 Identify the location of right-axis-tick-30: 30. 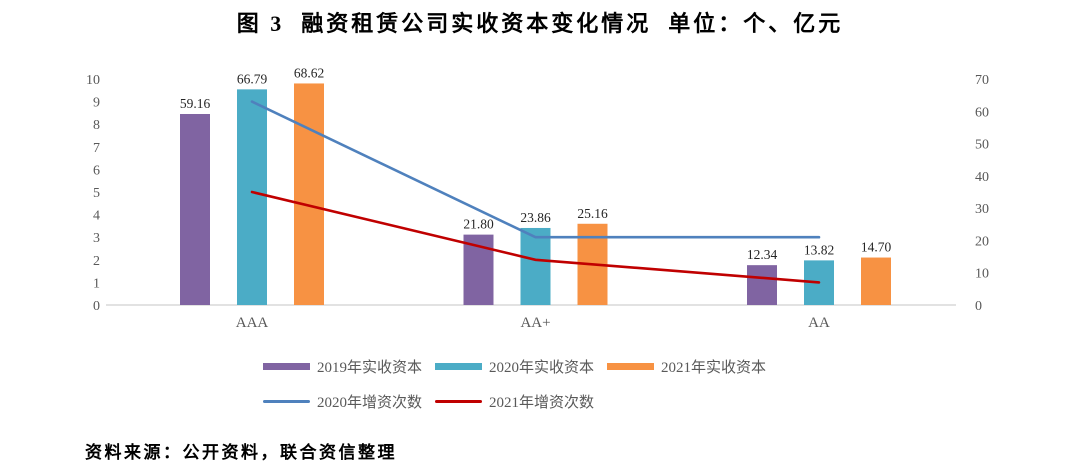
(982, 209).